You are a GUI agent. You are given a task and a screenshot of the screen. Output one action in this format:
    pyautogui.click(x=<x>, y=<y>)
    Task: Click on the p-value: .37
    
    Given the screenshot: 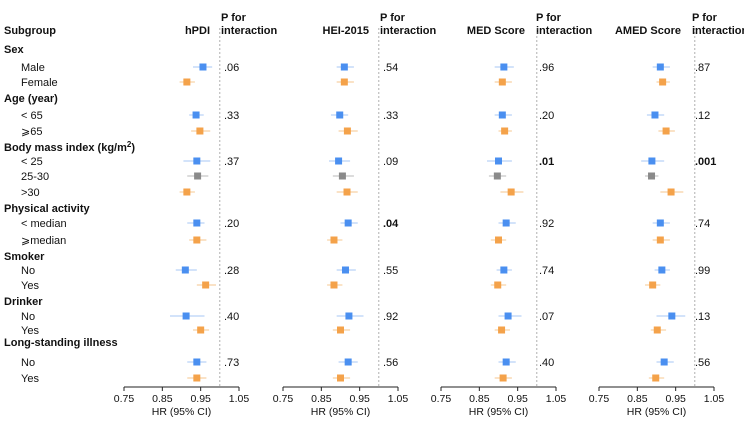 What is the action you would take?
    pyautogui.click(x=231, y=162)
    